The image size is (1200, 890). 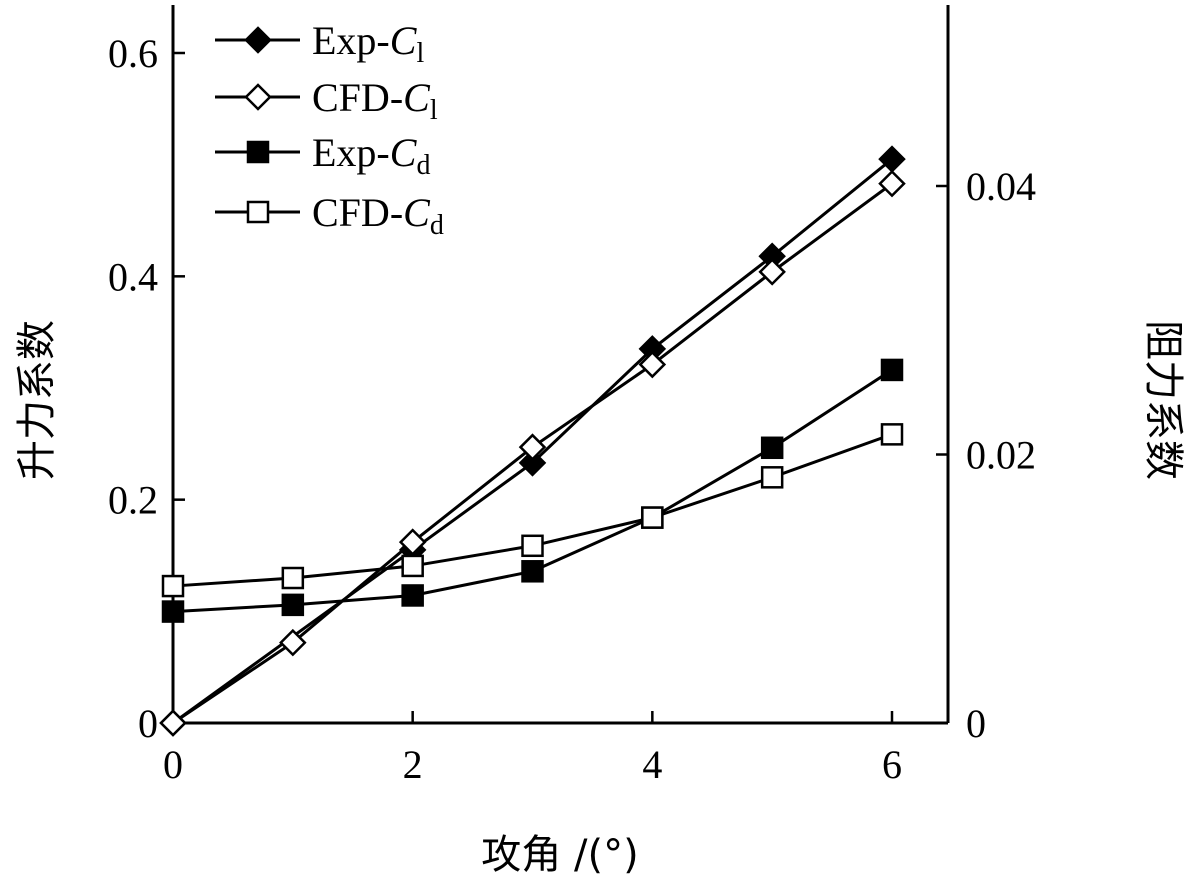 I want to click on y-left-tick-label: 0.6, so click(x=133, y=53).